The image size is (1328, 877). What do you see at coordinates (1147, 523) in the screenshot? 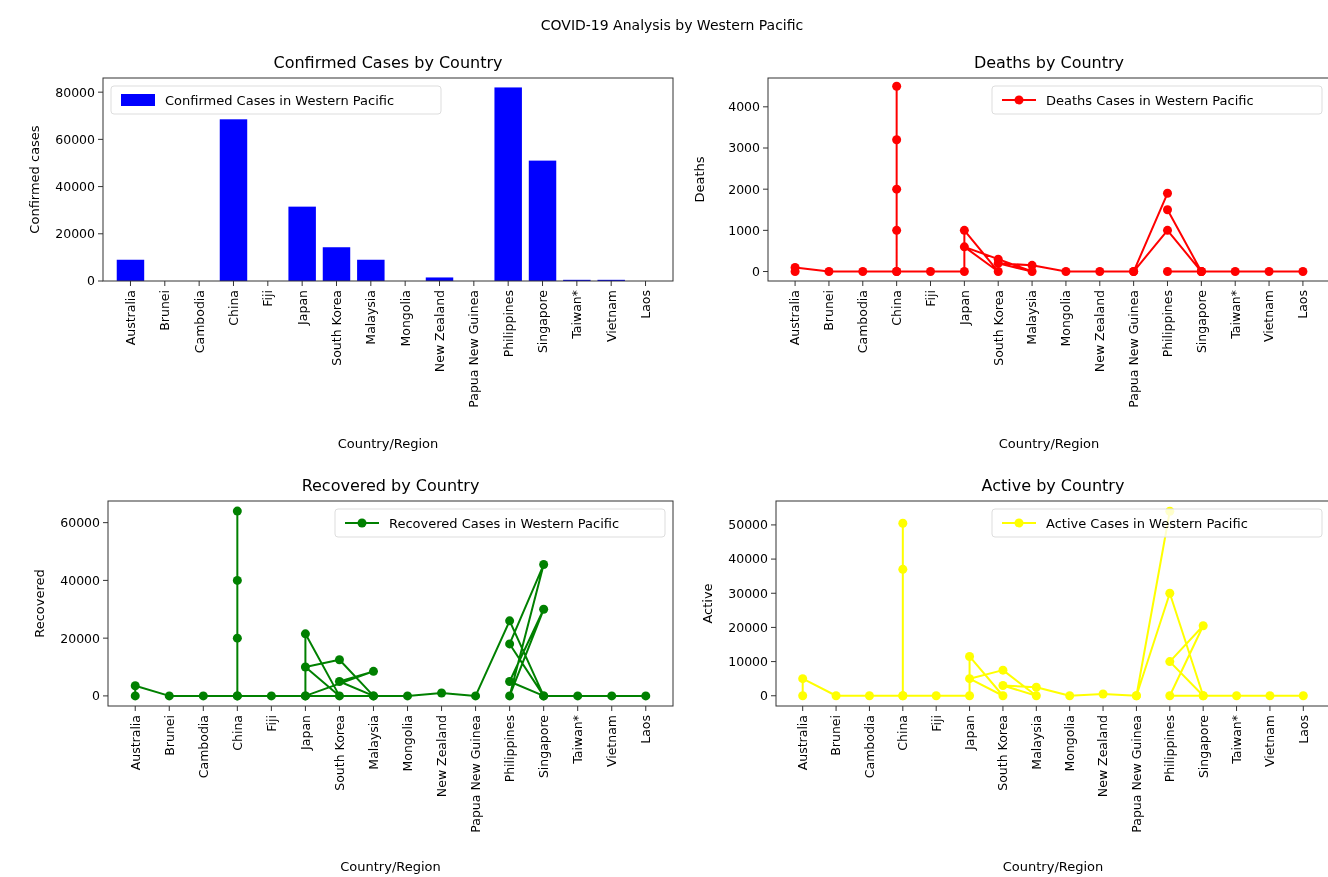
I see `legend-label: Active Cases in Western Pacific` at bounding box center [1147, 523].